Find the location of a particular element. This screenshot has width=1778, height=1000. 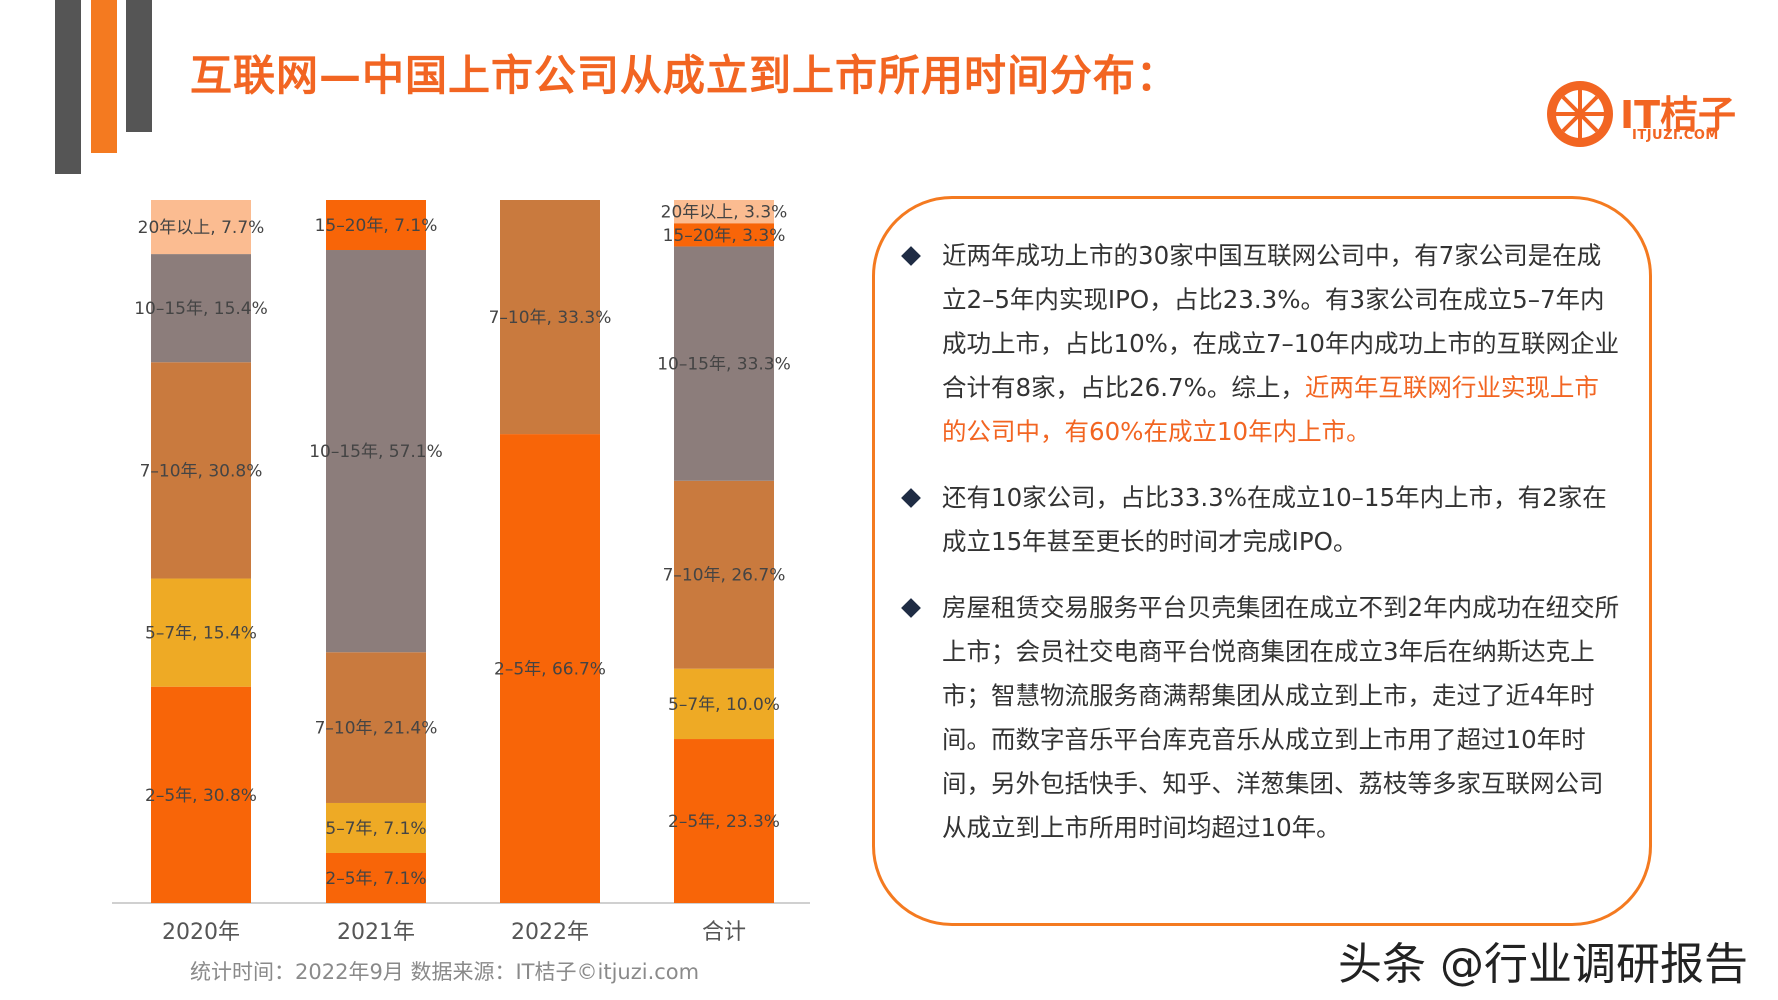

data-label-7-10-3: 7–10年, 26.7% is located at coordinates (724, 576).